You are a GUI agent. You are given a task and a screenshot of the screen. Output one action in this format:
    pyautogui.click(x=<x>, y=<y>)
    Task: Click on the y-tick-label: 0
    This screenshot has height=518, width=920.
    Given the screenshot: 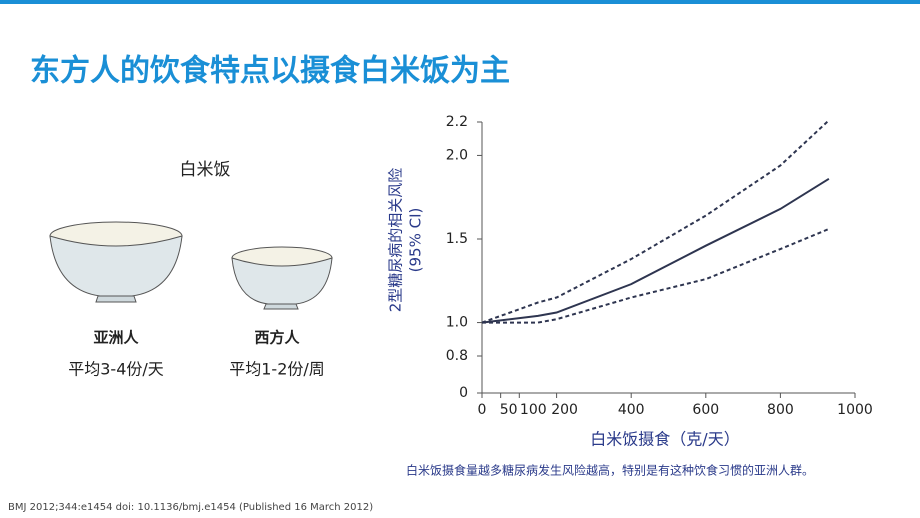 What is the action you would take?
    pyautogui.click(x=463, y=393)
    